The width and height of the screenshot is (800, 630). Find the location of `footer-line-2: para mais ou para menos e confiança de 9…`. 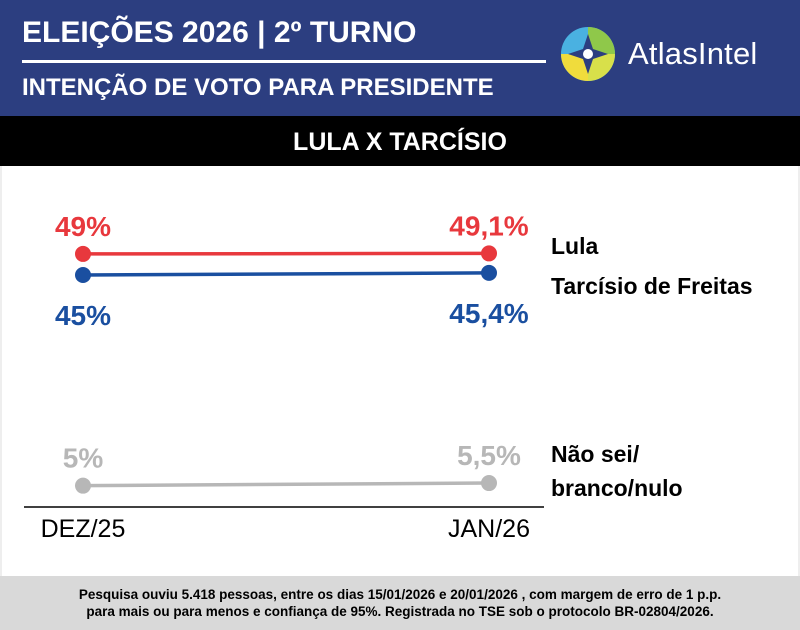

footer-line-2: para mais ou para menos e confiança de 9… is located at coordinates (400, 611).